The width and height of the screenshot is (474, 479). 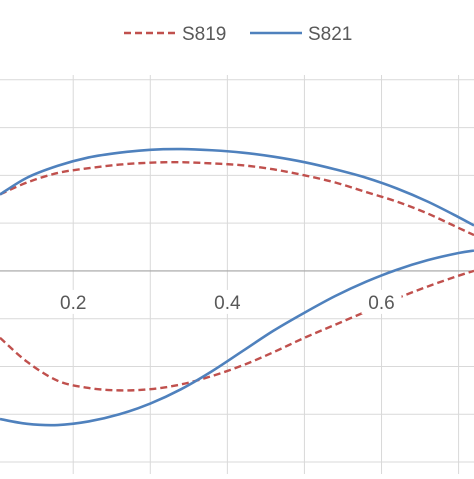 I want to click on x-tick-label: 0.4, so click(x=227, y=303).